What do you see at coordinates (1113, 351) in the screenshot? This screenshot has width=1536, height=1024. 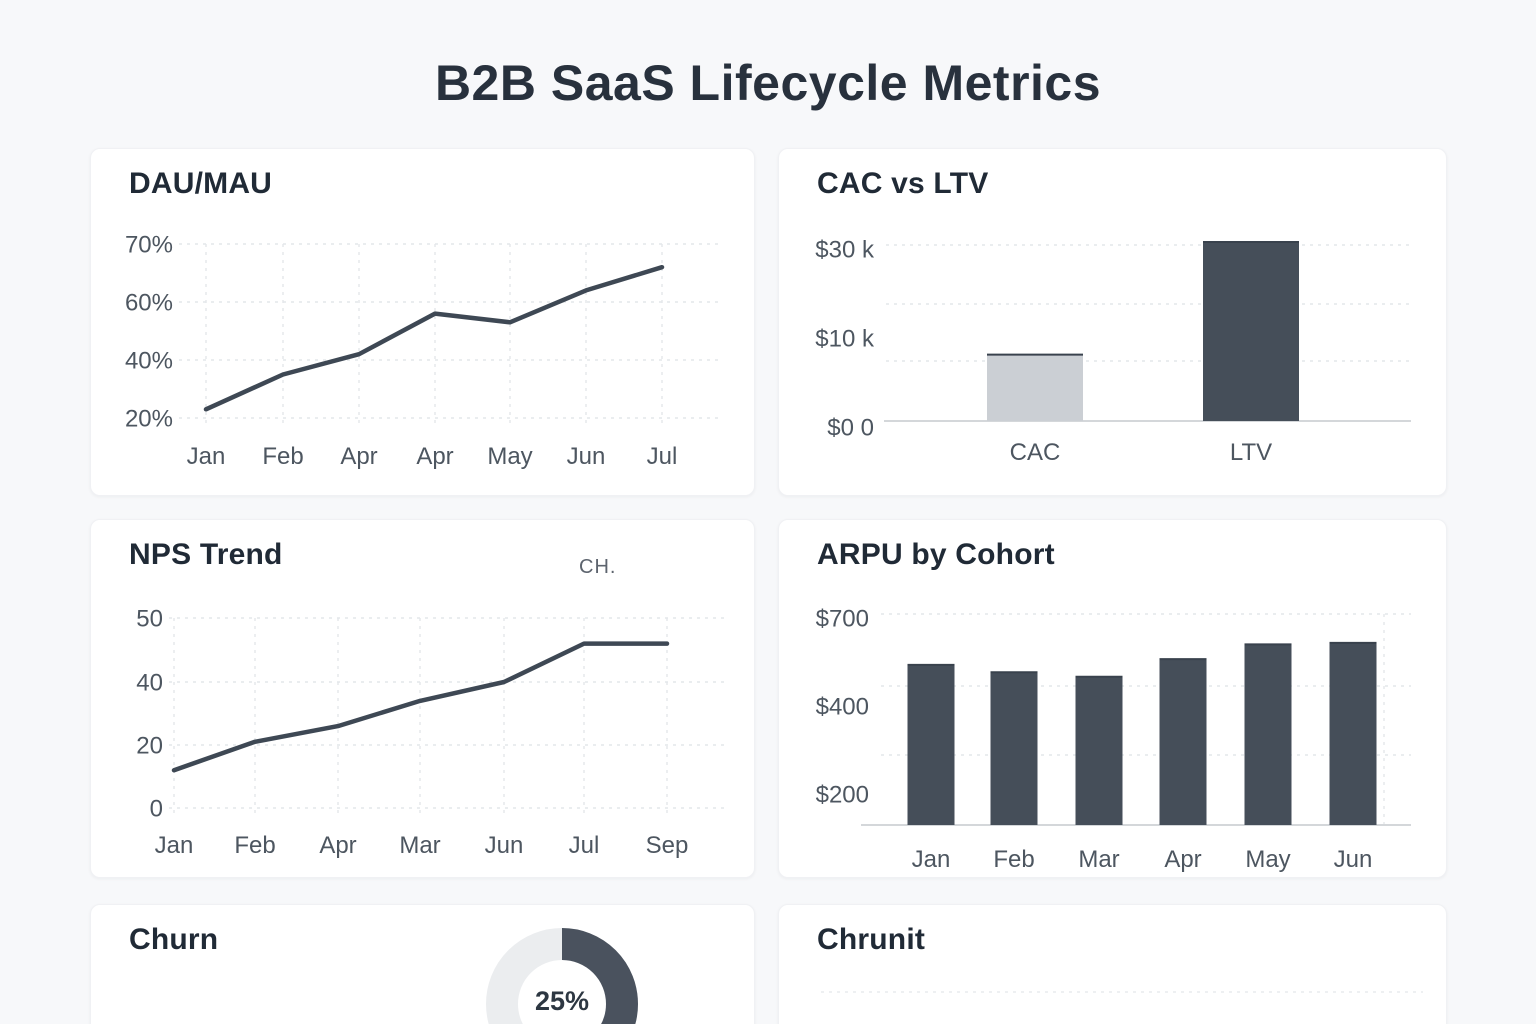 I see `cac-ltv-bar-chart: $30 k $10 k $0 0 CAC LTV` at bounding box center [1113, 351].